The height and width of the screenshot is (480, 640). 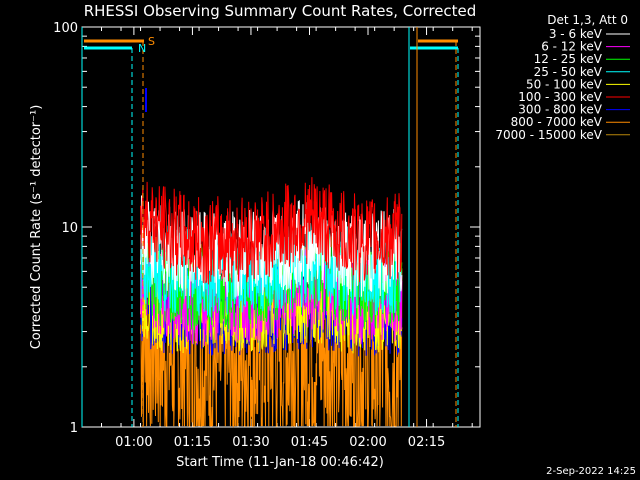 I want to click on y-tick-label-100: 100, so click(x=65, y=28).